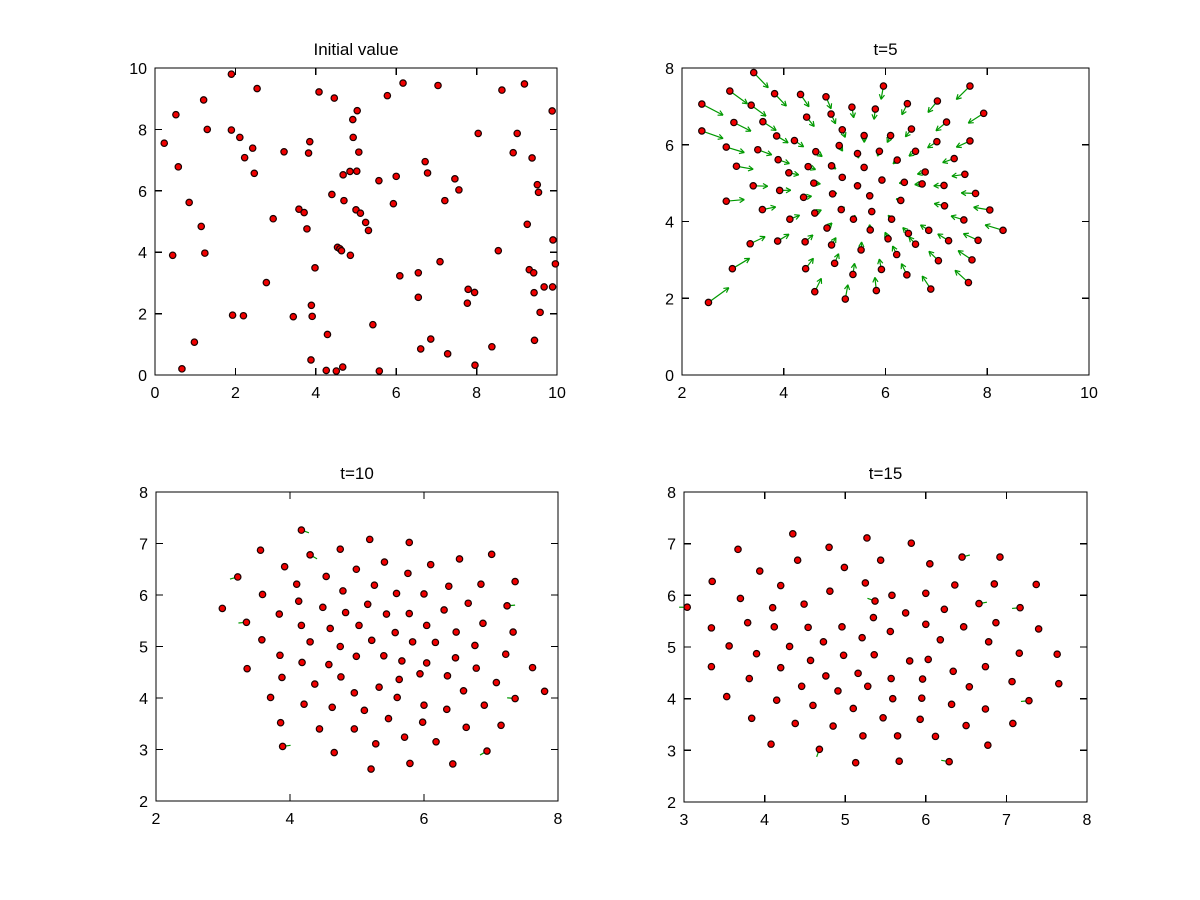  I want to click on x-tick-label: 7, so click(1006, 820).